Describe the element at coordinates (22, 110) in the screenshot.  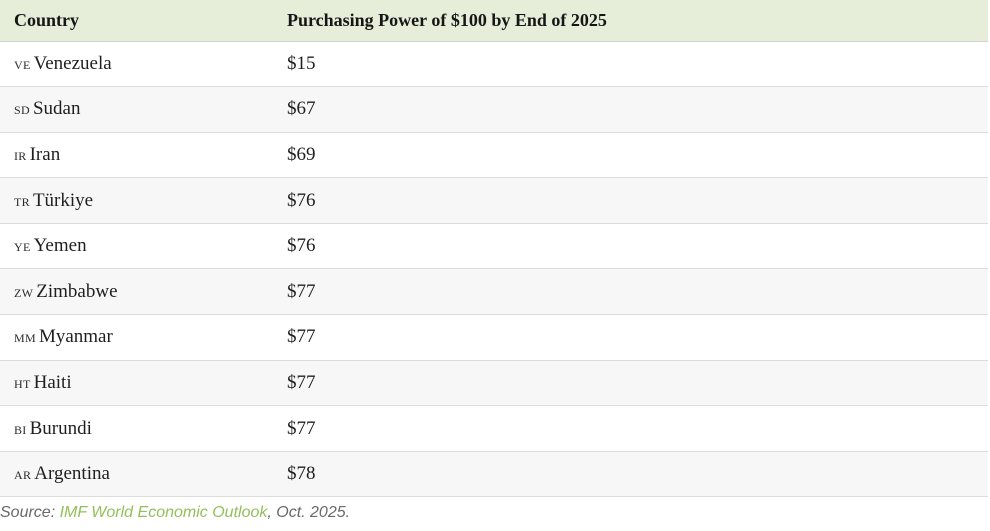
I see `country-code: SD` at that location.